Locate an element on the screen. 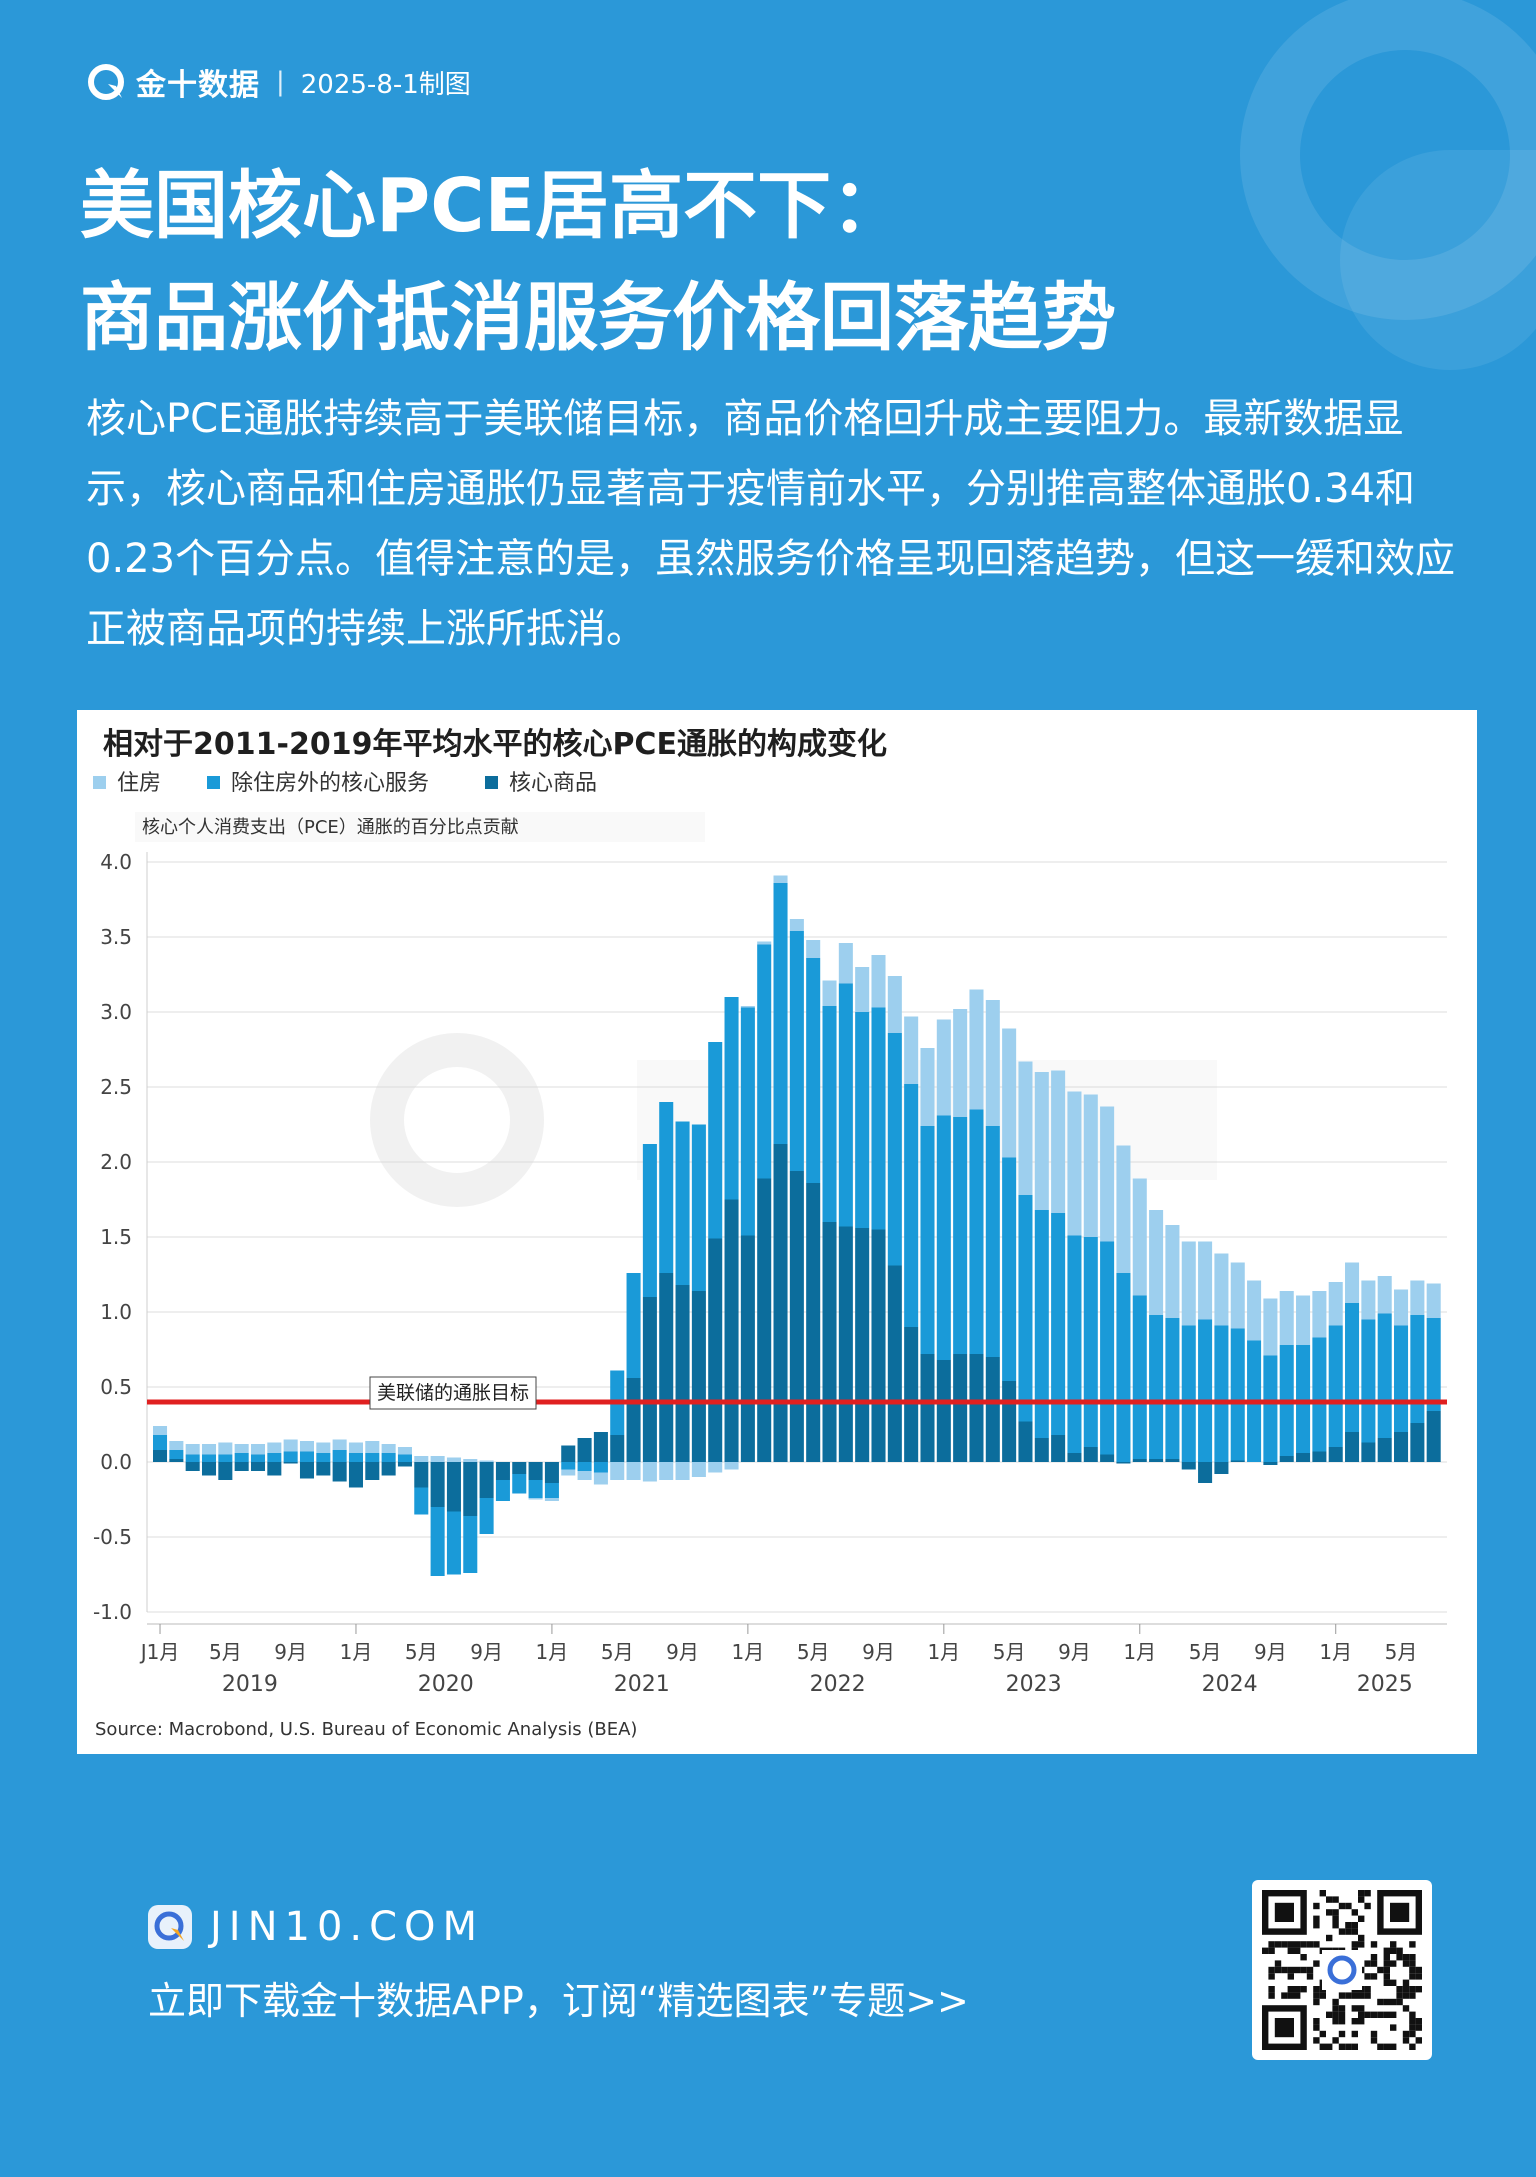 This screenshot has width=1536, height=2177. ylabel-background is located at coordinates (420, 827).